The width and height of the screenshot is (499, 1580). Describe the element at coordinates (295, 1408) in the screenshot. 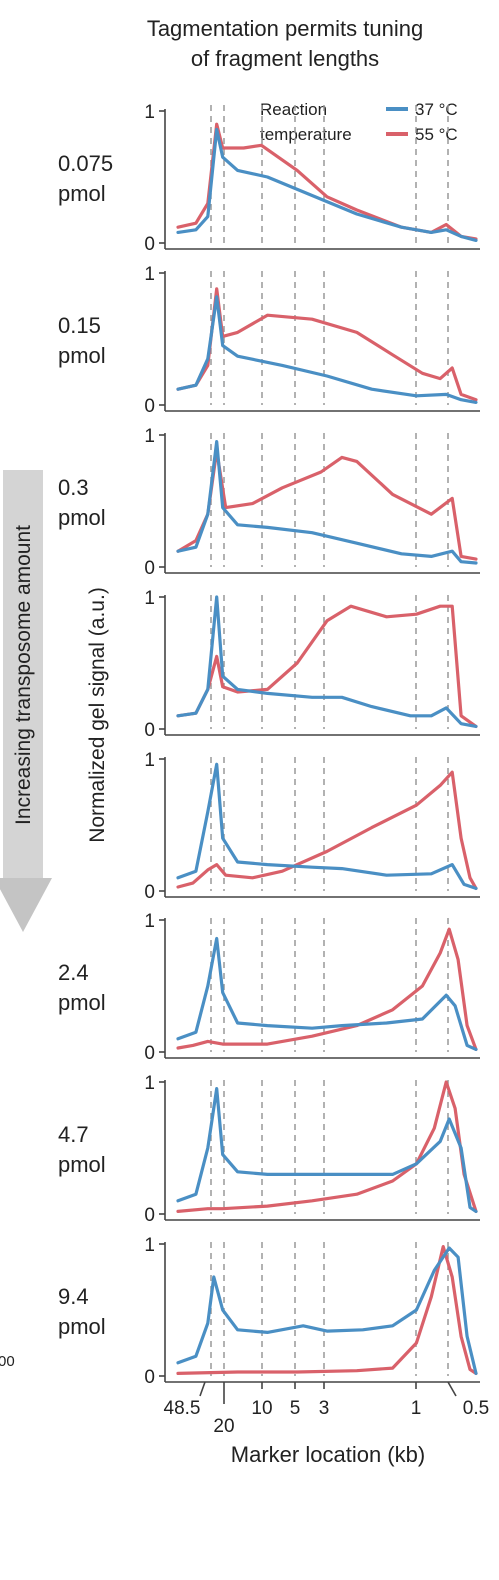

I see `x-tick-label-3: 5` at that location.